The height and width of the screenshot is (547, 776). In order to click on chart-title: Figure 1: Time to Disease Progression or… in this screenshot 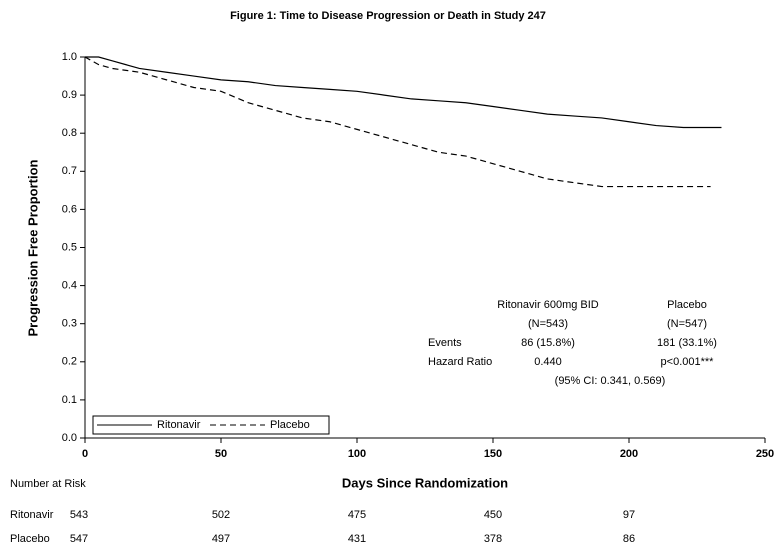, I will do `click(388, 16)`.